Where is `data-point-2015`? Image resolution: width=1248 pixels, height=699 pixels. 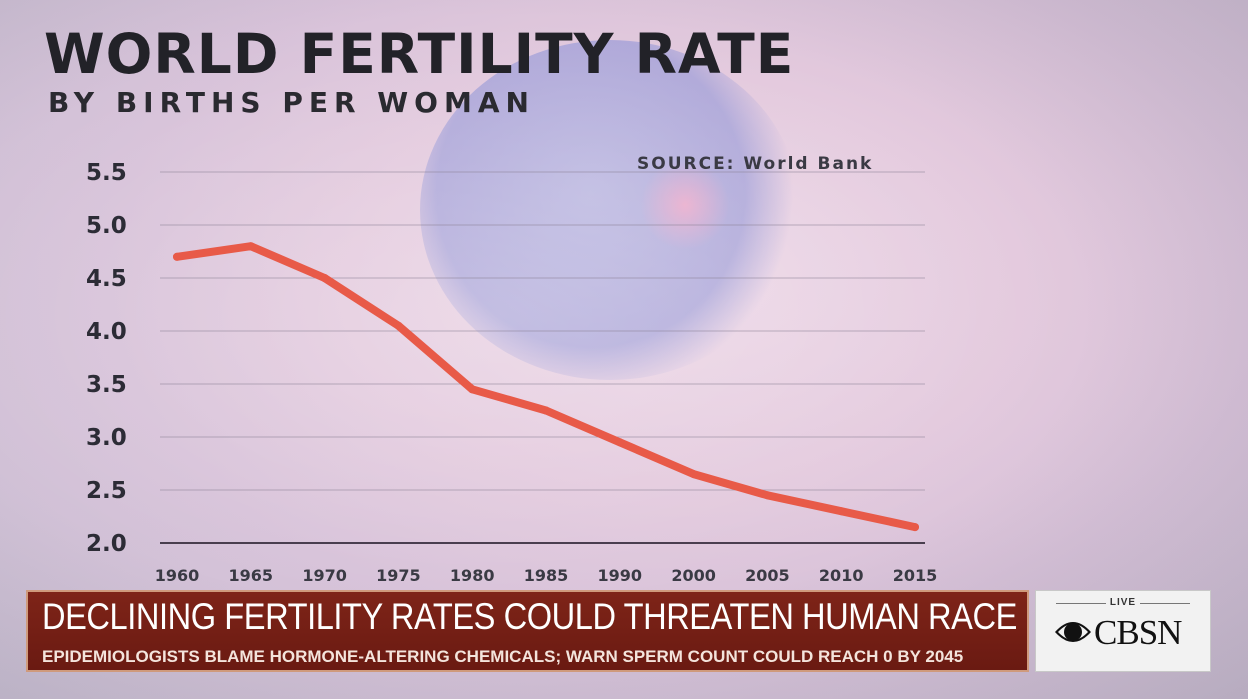
data-point-2015 is located at coordinates (915, 527).